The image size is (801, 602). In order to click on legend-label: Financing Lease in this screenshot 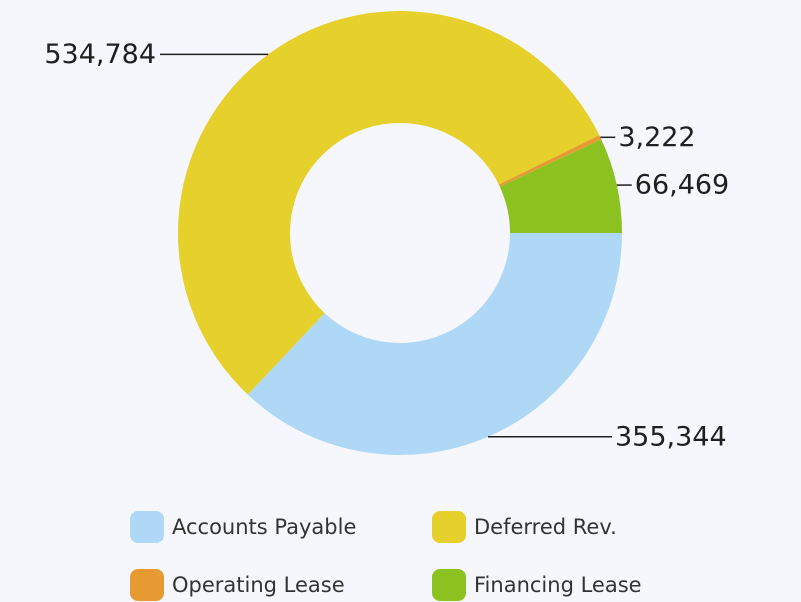, I will do `click(558, 585)`.